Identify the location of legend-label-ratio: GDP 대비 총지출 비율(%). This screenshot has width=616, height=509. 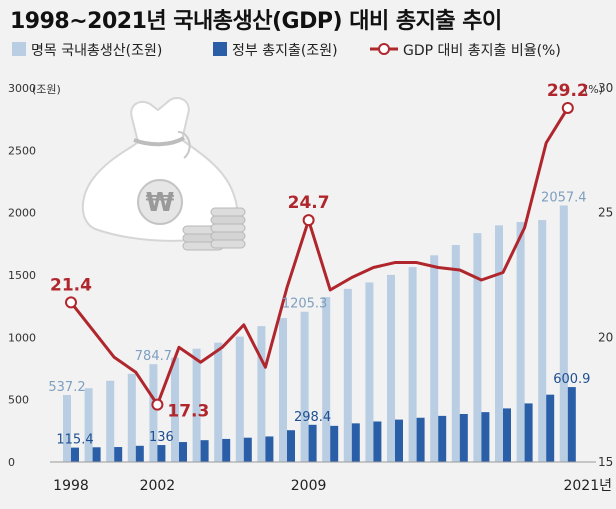
(482, 51).